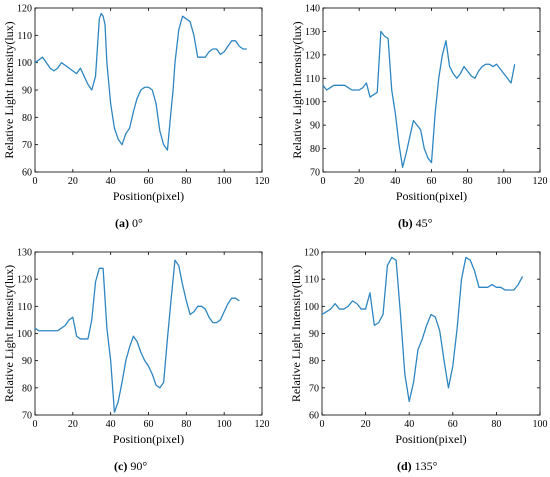 The height and width of the screenshot is (477, 550). Describe the element at coordinates (314, 361) in the screenshot. I see `panel-d-ytick-label: 80` at that location.